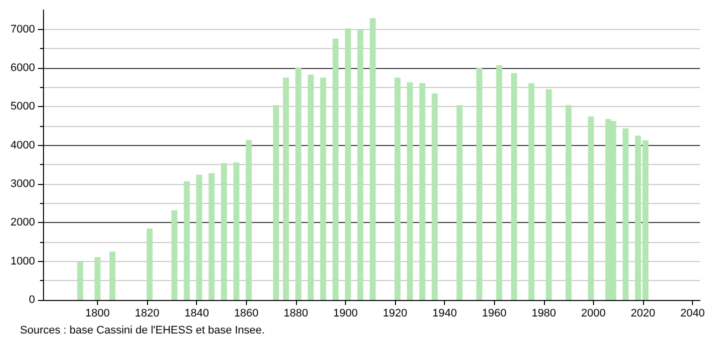 The height and width of the screenshot is (340, 710). Describe the element at coordinates (22, 184) in the screenshot. I see `y-tick-label: 3000` at that location.